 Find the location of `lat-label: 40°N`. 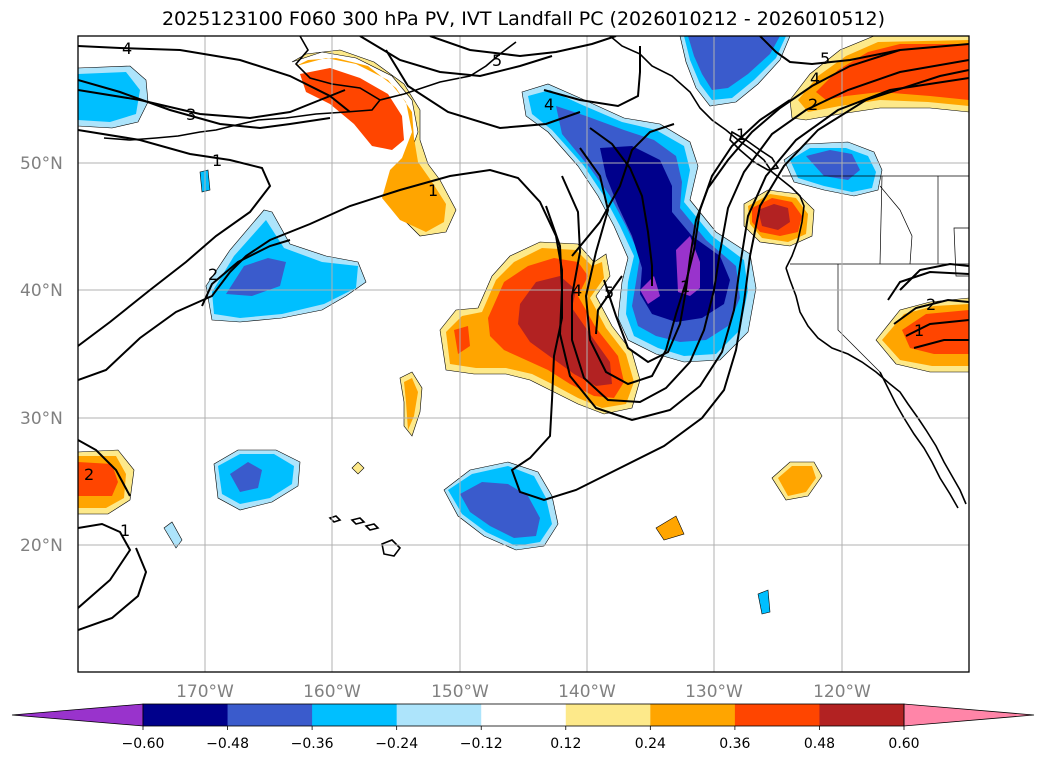

lat-label: 40°N is located at coordinates (41, 291).